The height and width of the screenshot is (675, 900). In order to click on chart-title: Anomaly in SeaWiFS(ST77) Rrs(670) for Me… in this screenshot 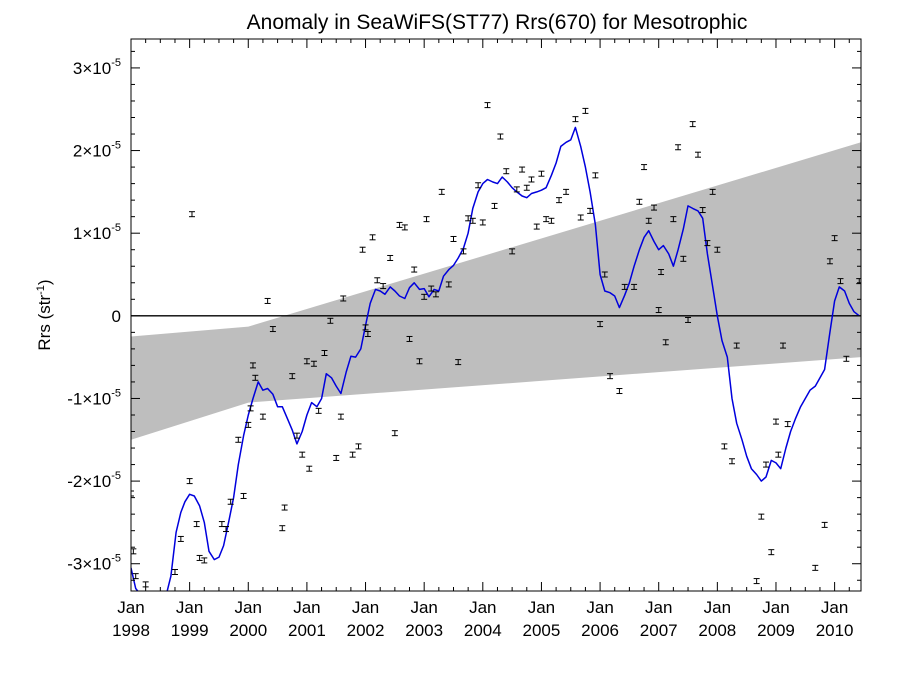, I will do `click(497, 22)`.